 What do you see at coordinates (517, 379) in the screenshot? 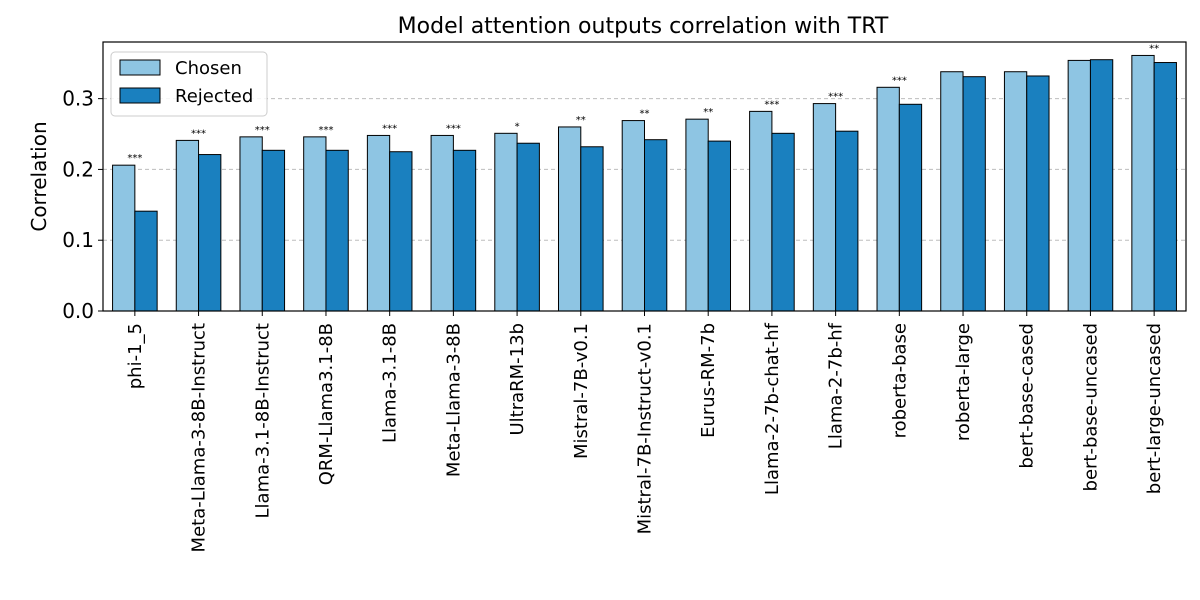
I see `x-tick-label: UltraRM-13b` at bounding box center [517, 379].